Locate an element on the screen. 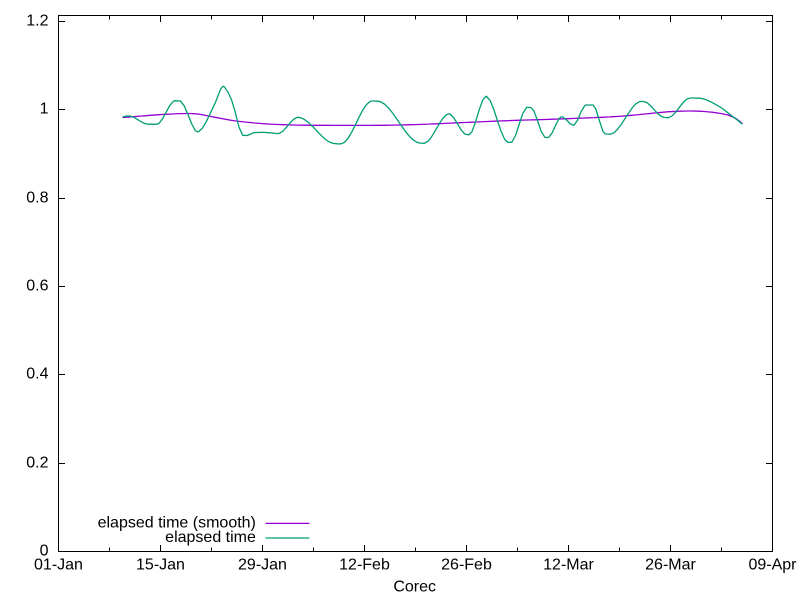 Image resolution: width=800 pixels, height=600 pixels. svg-text: elapsed time (smooth) is located at coordinates (177, 522).